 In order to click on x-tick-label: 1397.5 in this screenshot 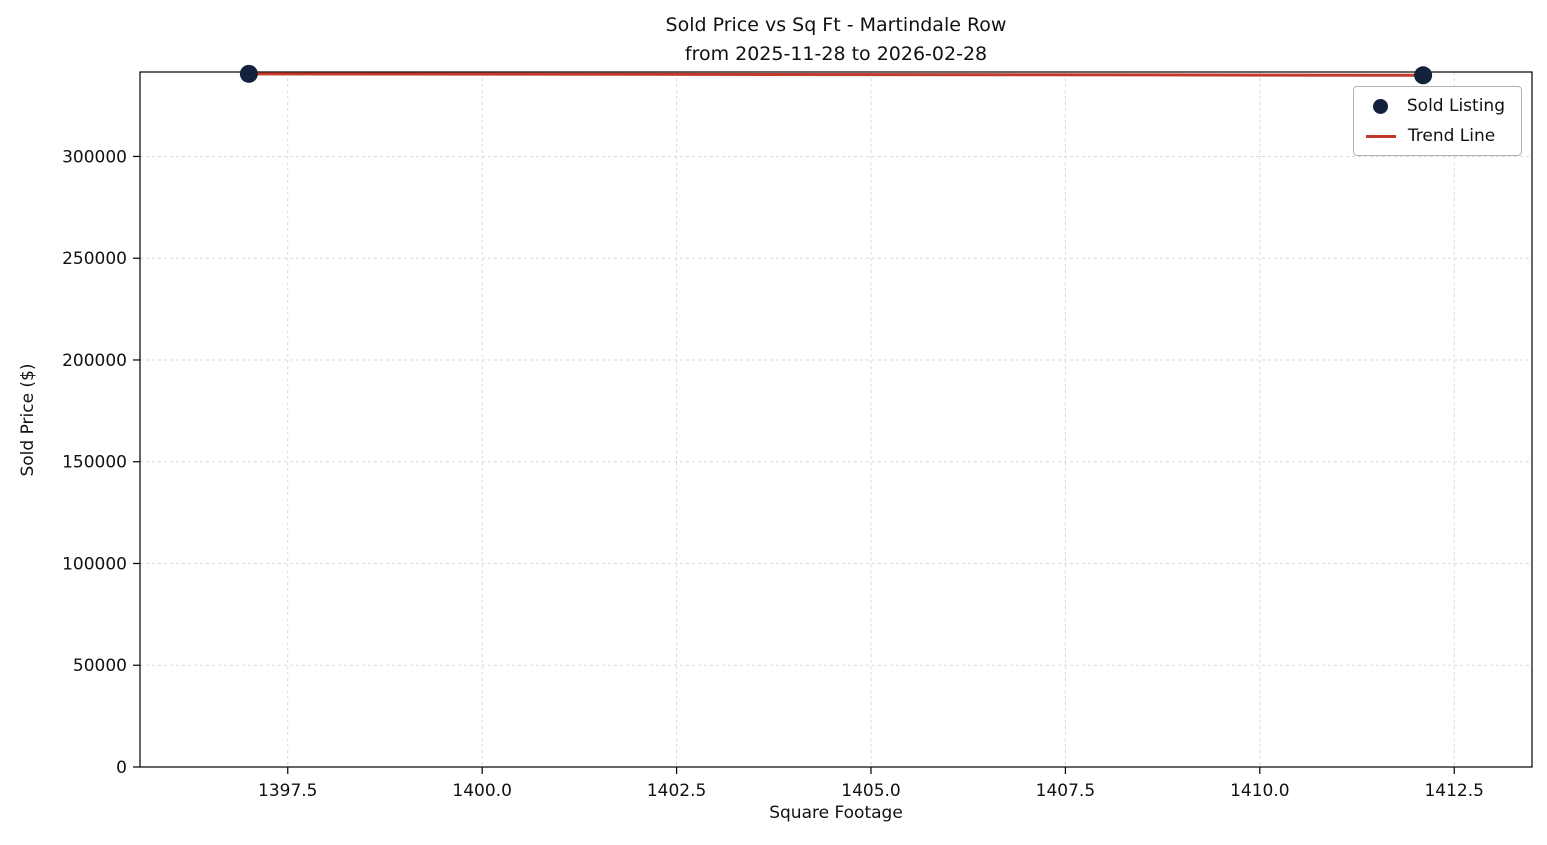, I will do `click(287, 791)`.